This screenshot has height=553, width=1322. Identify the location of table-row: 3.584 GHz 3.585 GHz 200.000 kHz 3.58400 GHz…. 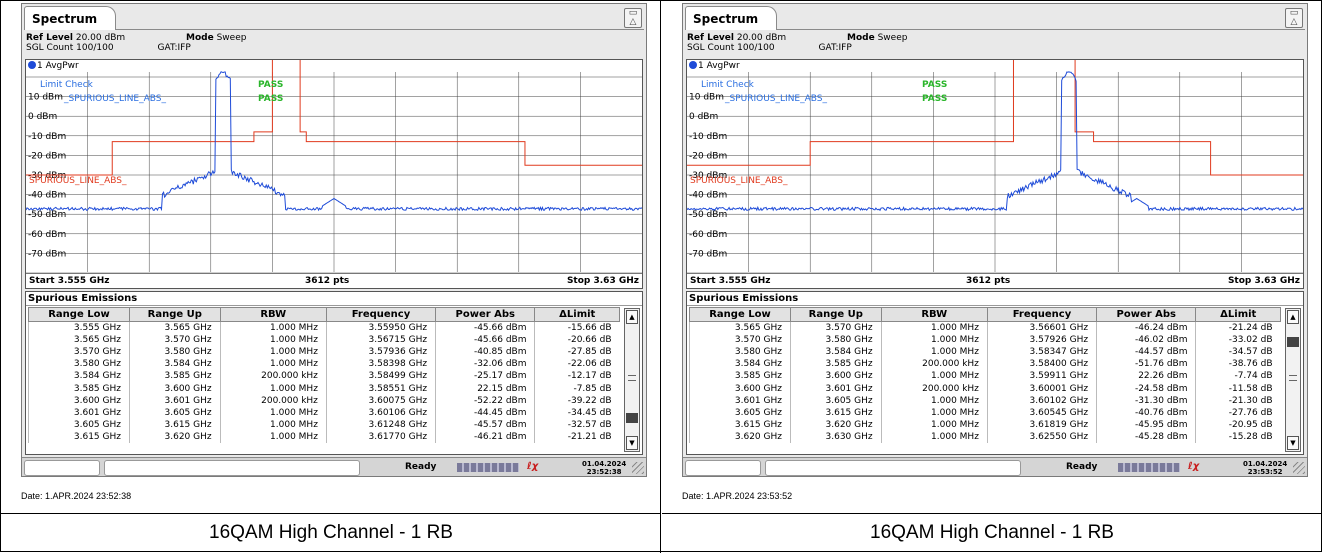
(985, 364).